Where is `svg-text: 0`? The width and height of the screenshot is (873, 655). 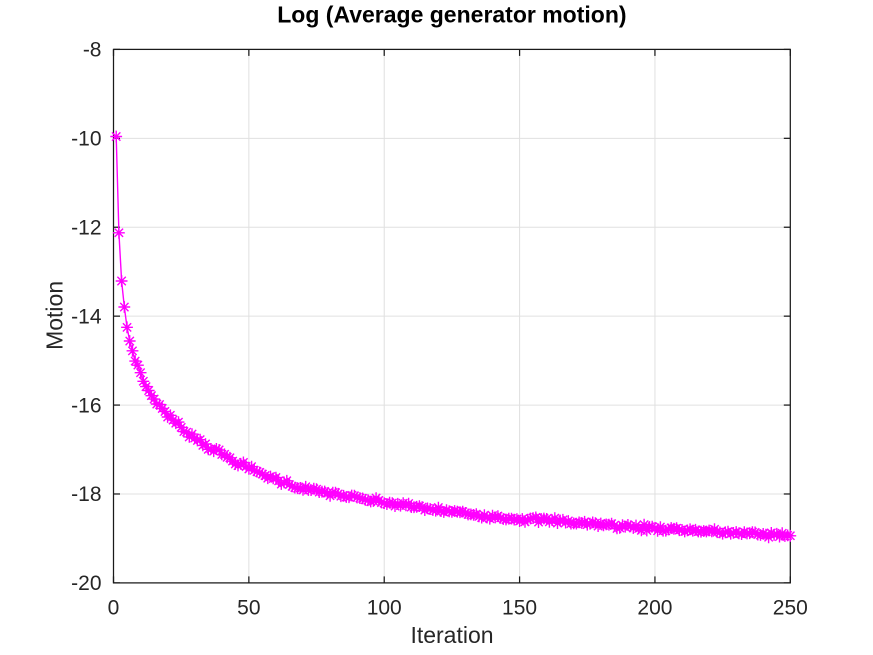
svg-text: 0 is located at coordinates (114, 608).